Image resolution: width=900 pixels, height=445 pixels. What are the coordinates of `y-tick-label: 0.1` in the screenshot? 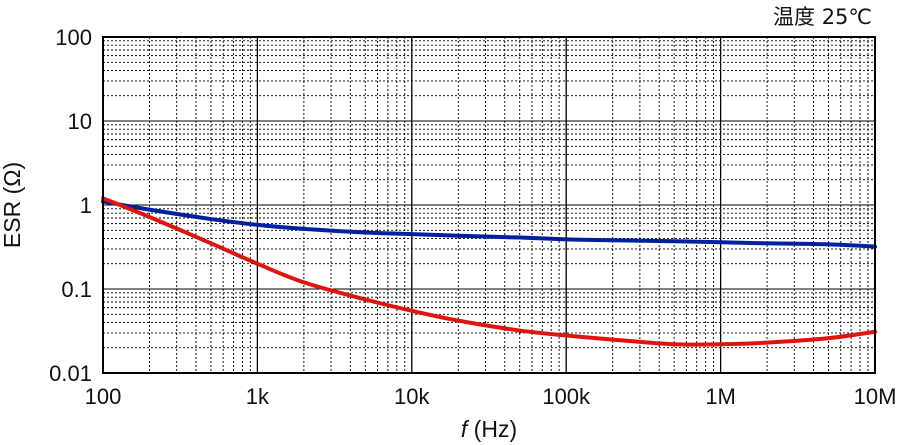 It's located at (76, 289).